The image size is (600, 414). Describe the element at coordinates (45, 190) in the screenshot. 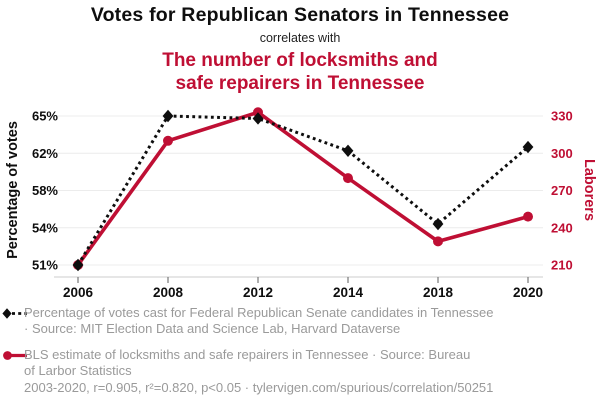

I see `left-axis-tick-label: 58%` at that location.